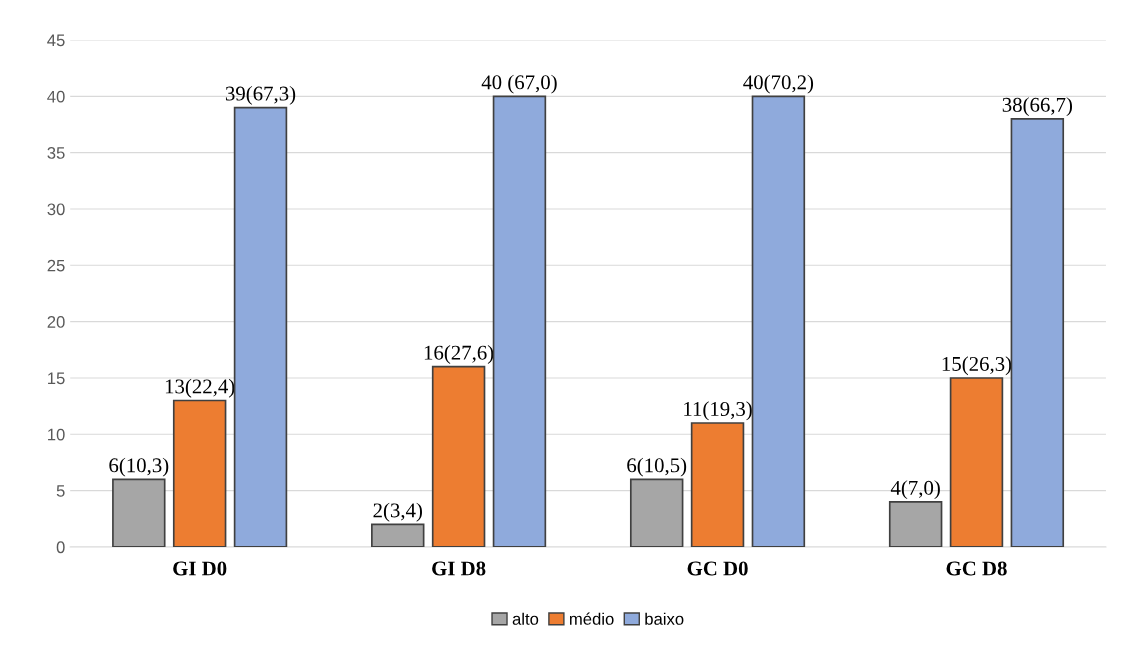 Image resolution: width=1132 pixels, height=667 pixels. I want to click on x-tick-label: GI D8, so click(459, 568).